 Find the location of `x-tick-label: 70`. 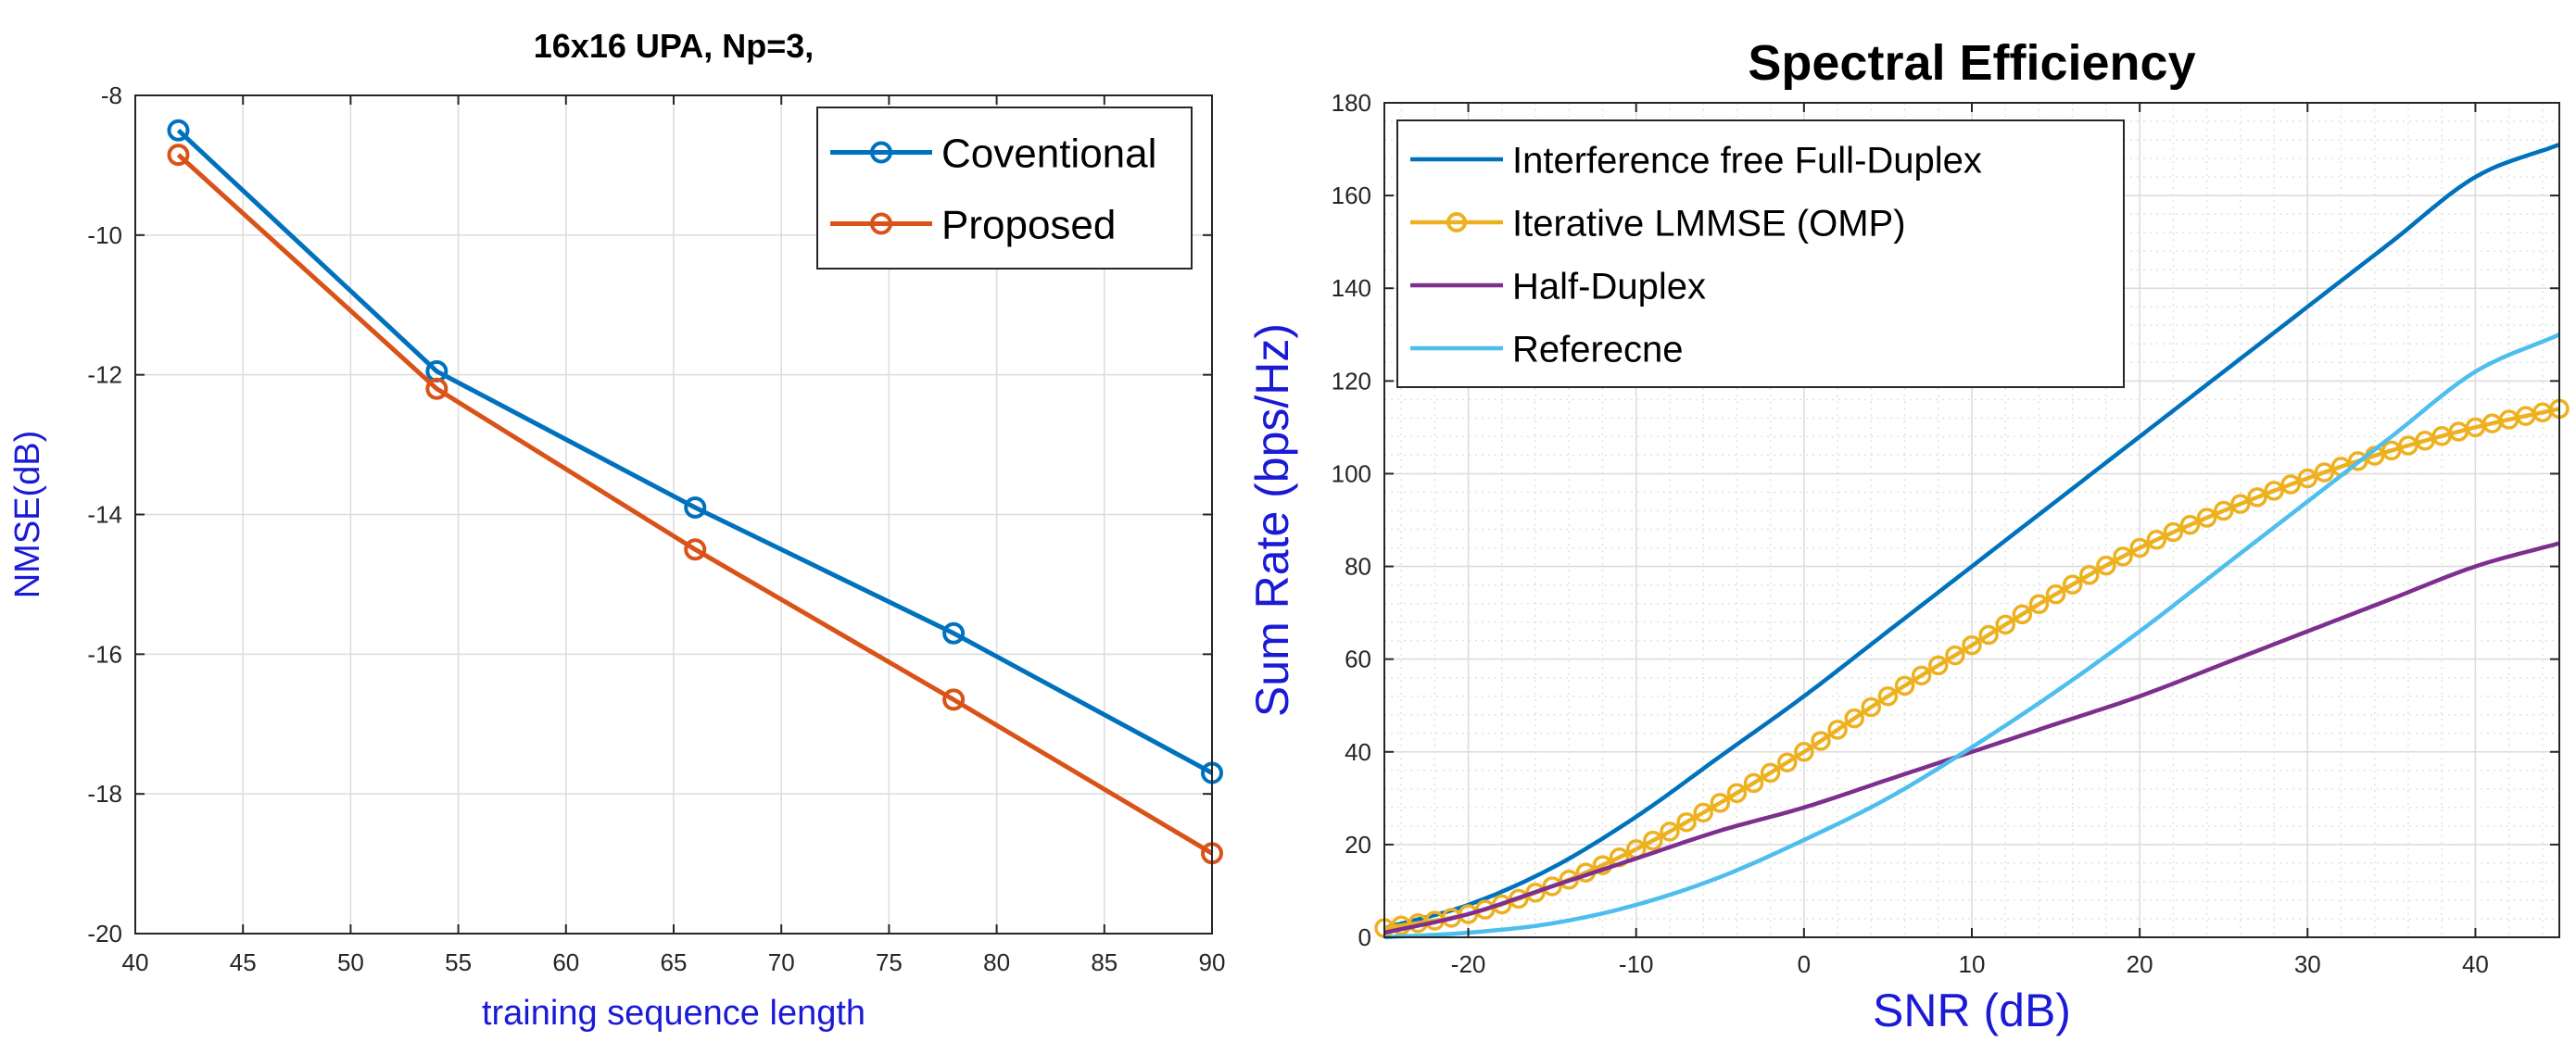

x-tick-label: 70 is located at coordinates (782, 962).